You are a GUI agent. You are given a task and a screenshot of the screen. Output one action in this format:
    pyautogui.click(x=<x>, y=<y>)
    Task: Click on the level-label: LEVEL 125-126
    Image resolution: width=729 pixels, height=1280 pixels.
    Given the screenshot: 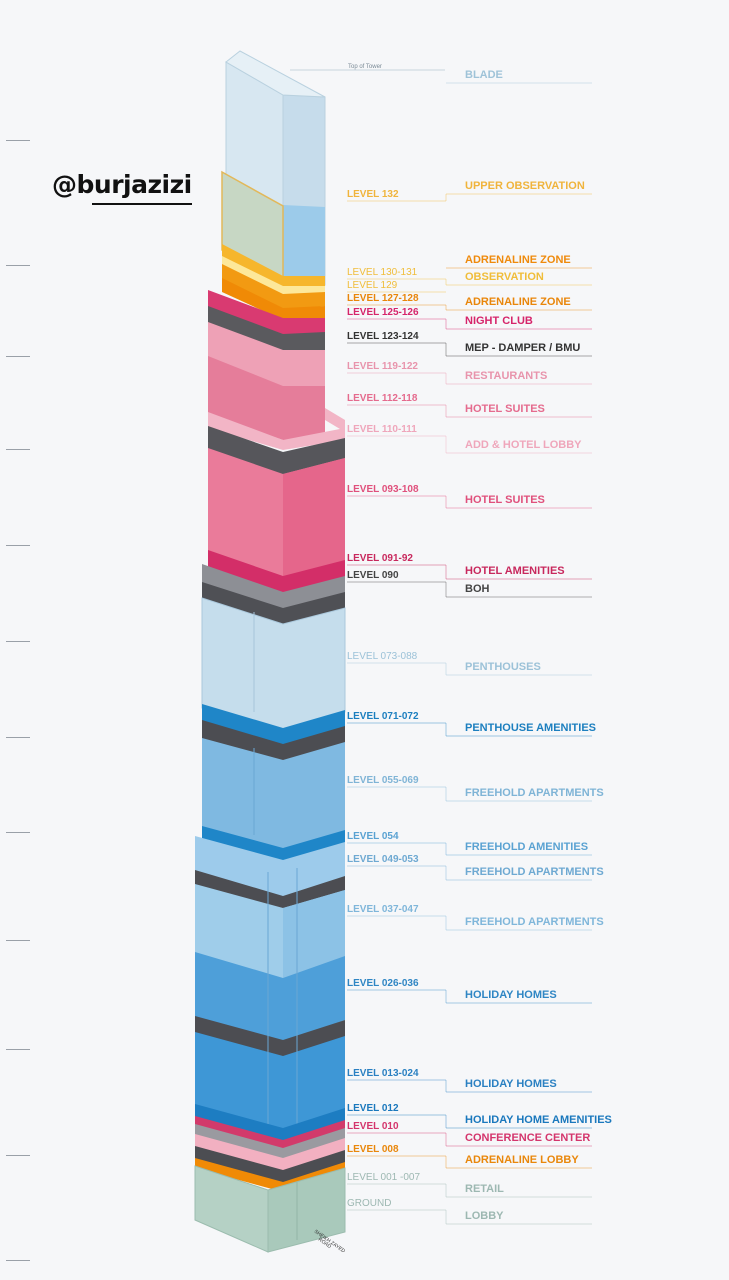 What is the action you would take?
    pyautogui.click(x=383, y=312)
    